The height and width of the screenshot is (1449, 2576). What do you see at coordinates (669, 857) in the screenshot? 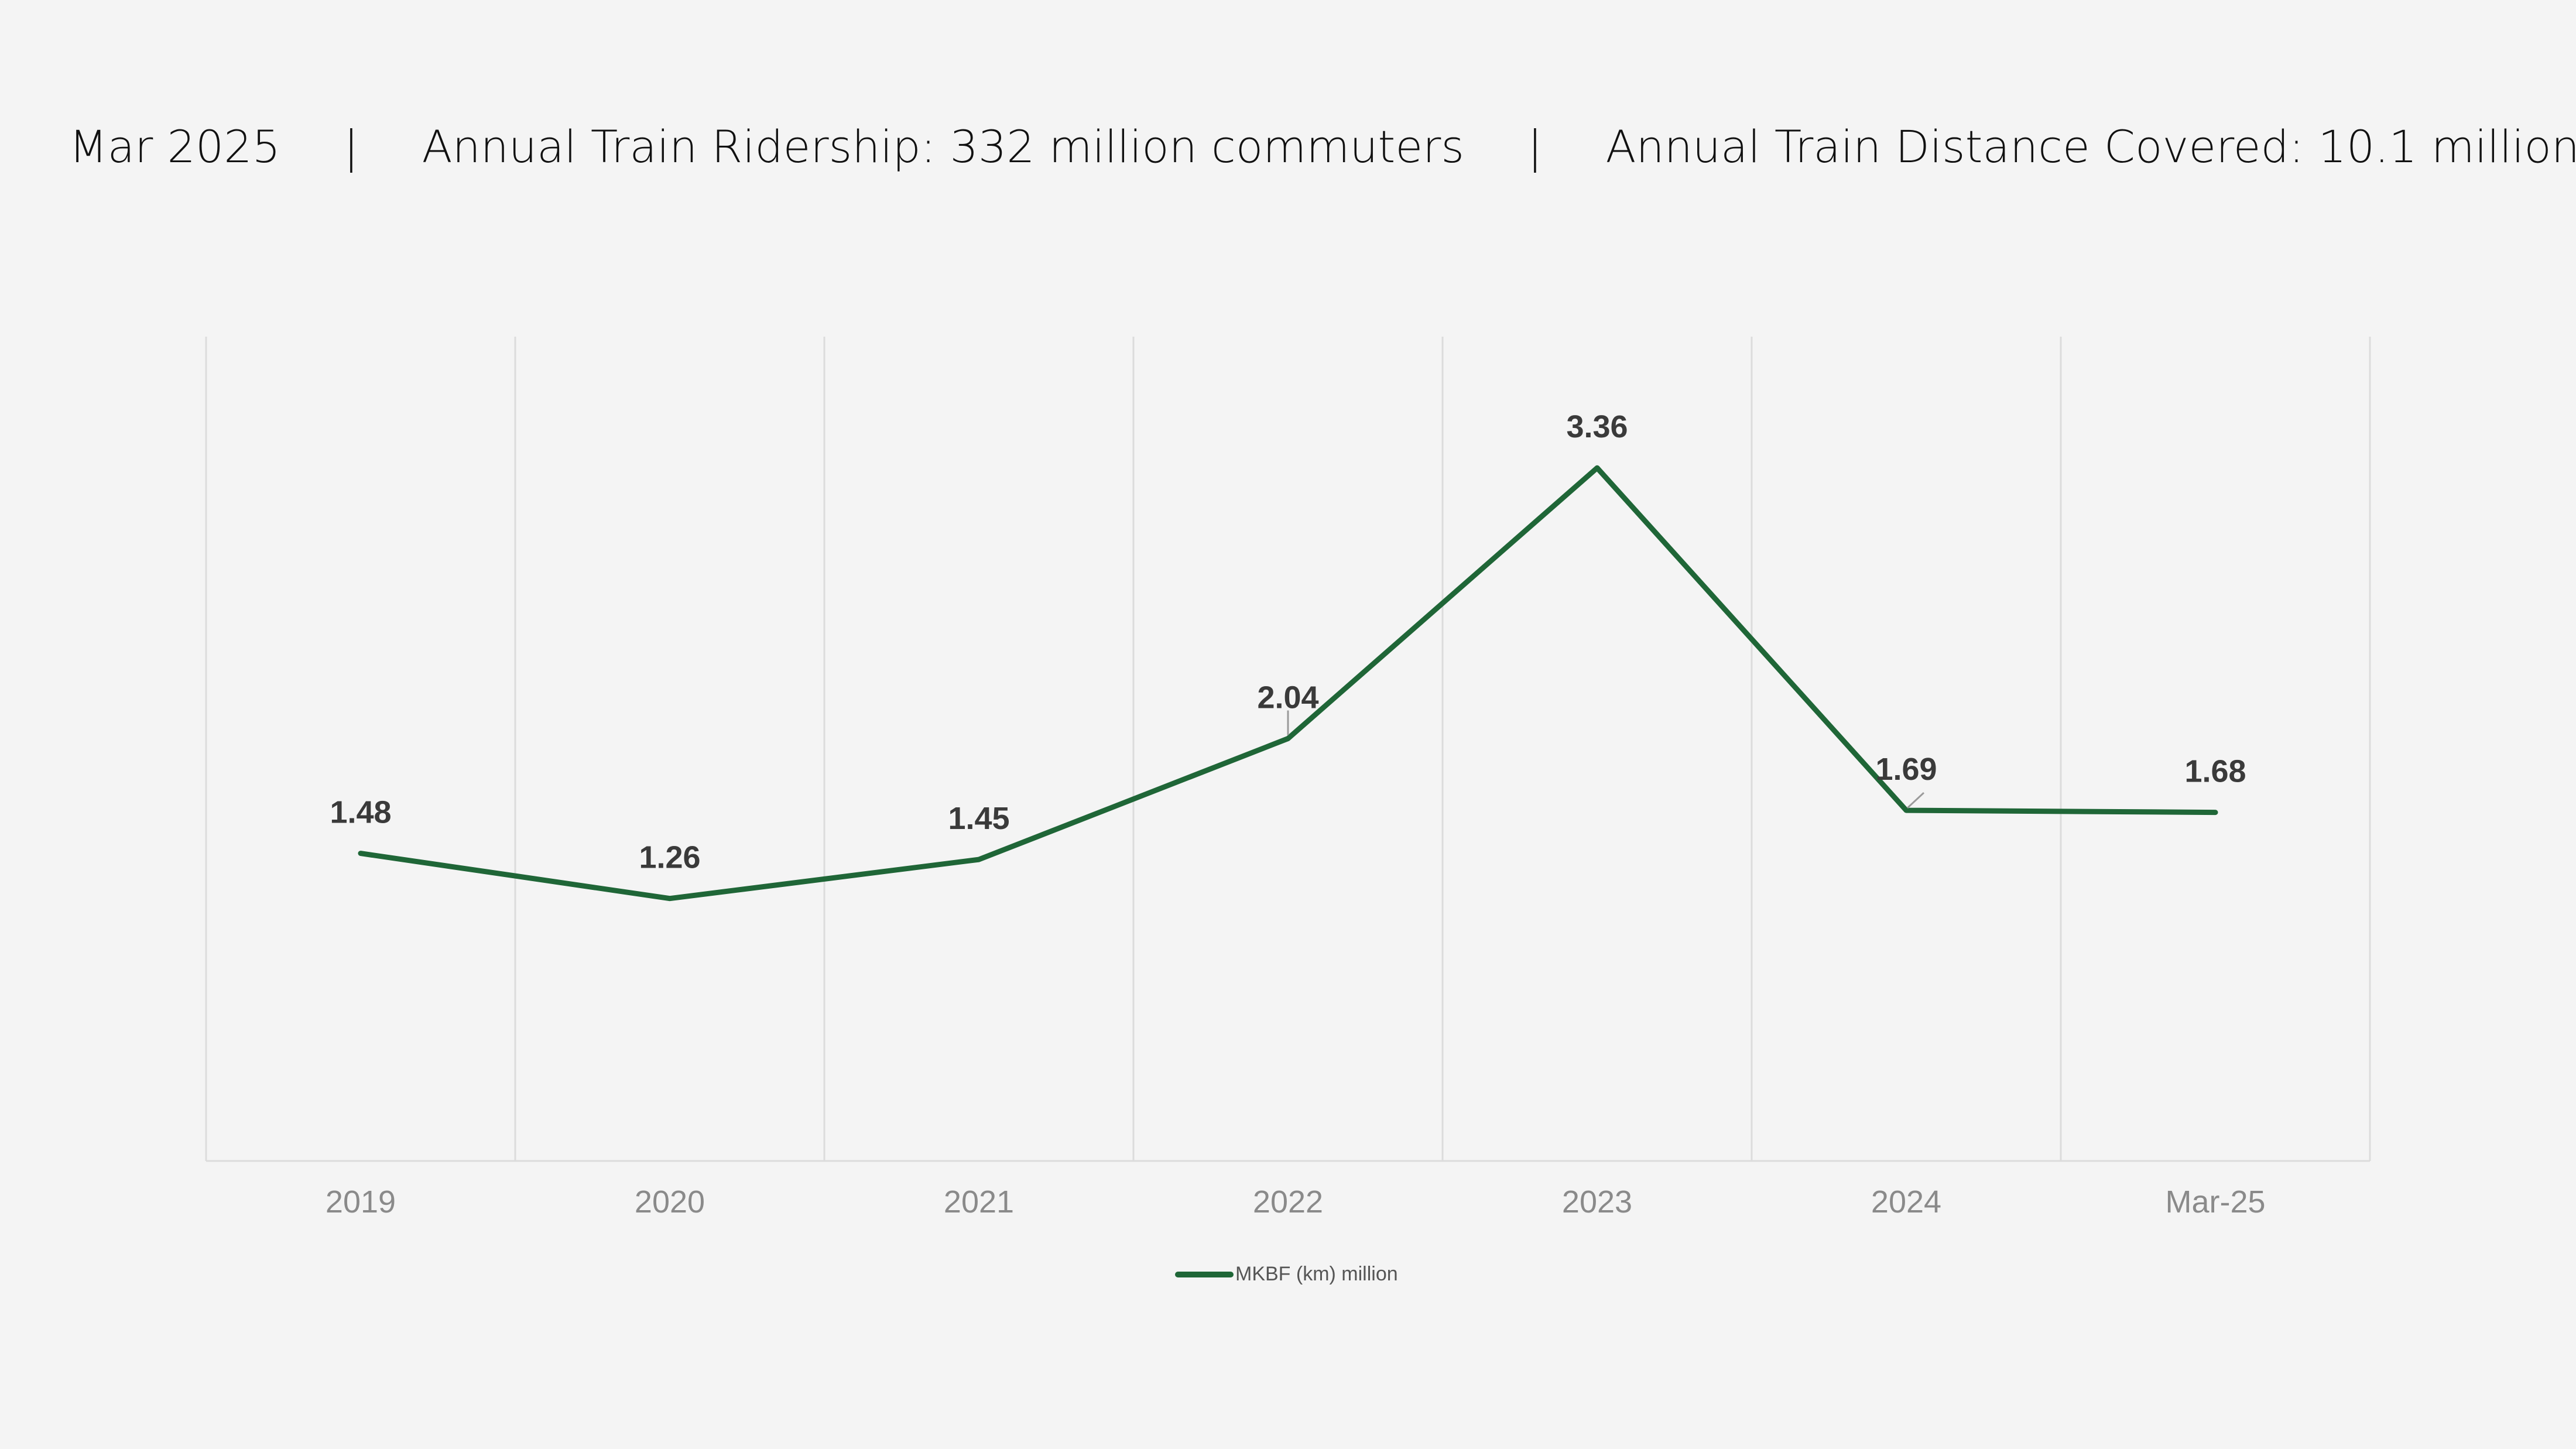
I see `data-label: 1.26` at bounding box center [669, 857].